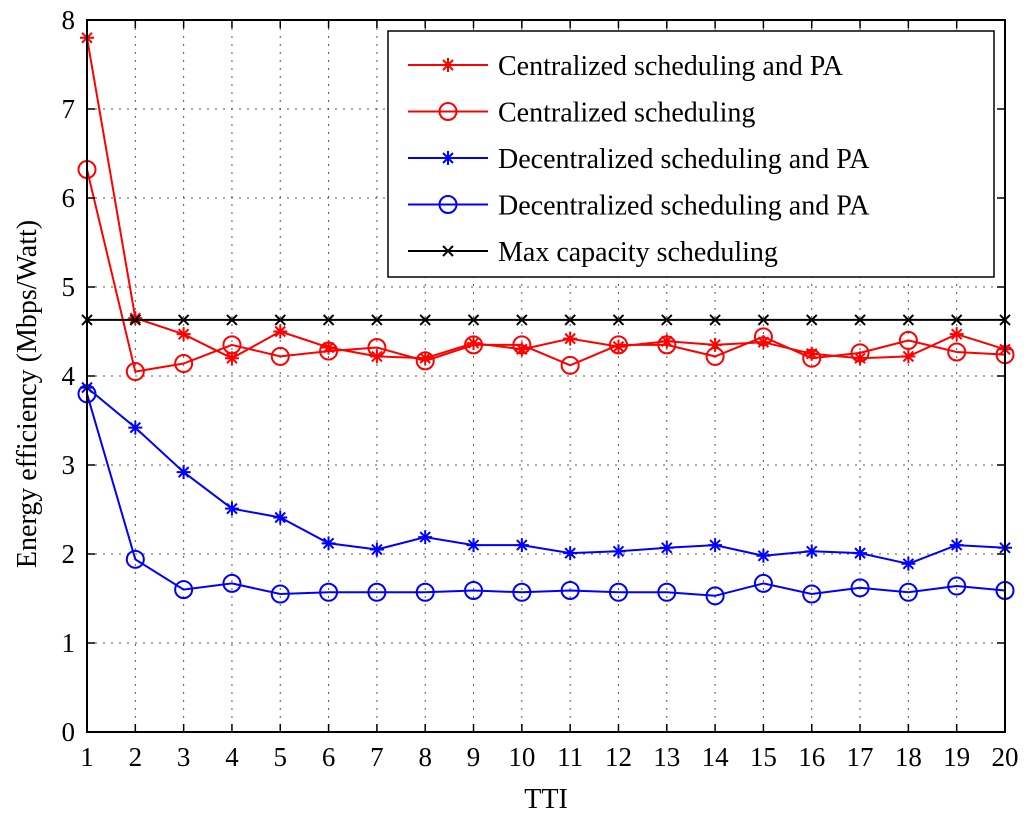 The width and height of the screenshot is (1024, 818). I want to click on x-tick-labels: 1 2 3 4 5 6 7 8 9 10 11 12 13 14 15 16 17 18 19 20, so click(549, 757).